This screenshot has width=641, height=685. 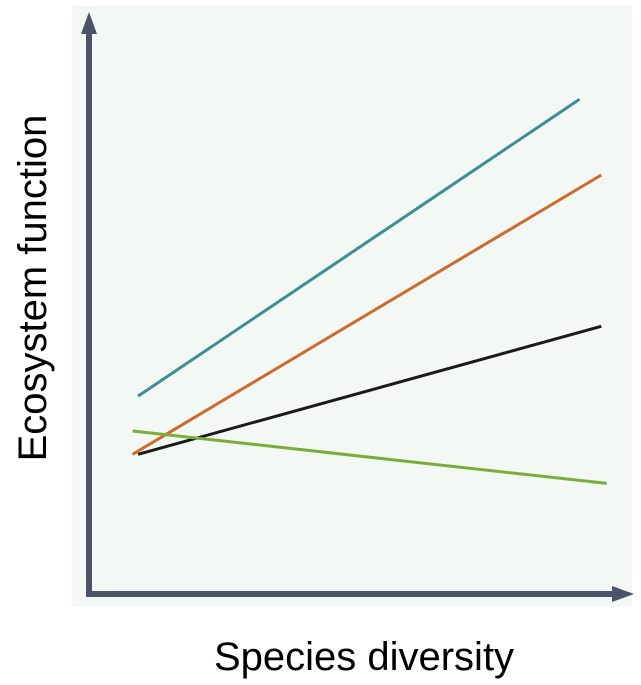 I want to click on x-axis-arrow, so click(x=623, y=594).